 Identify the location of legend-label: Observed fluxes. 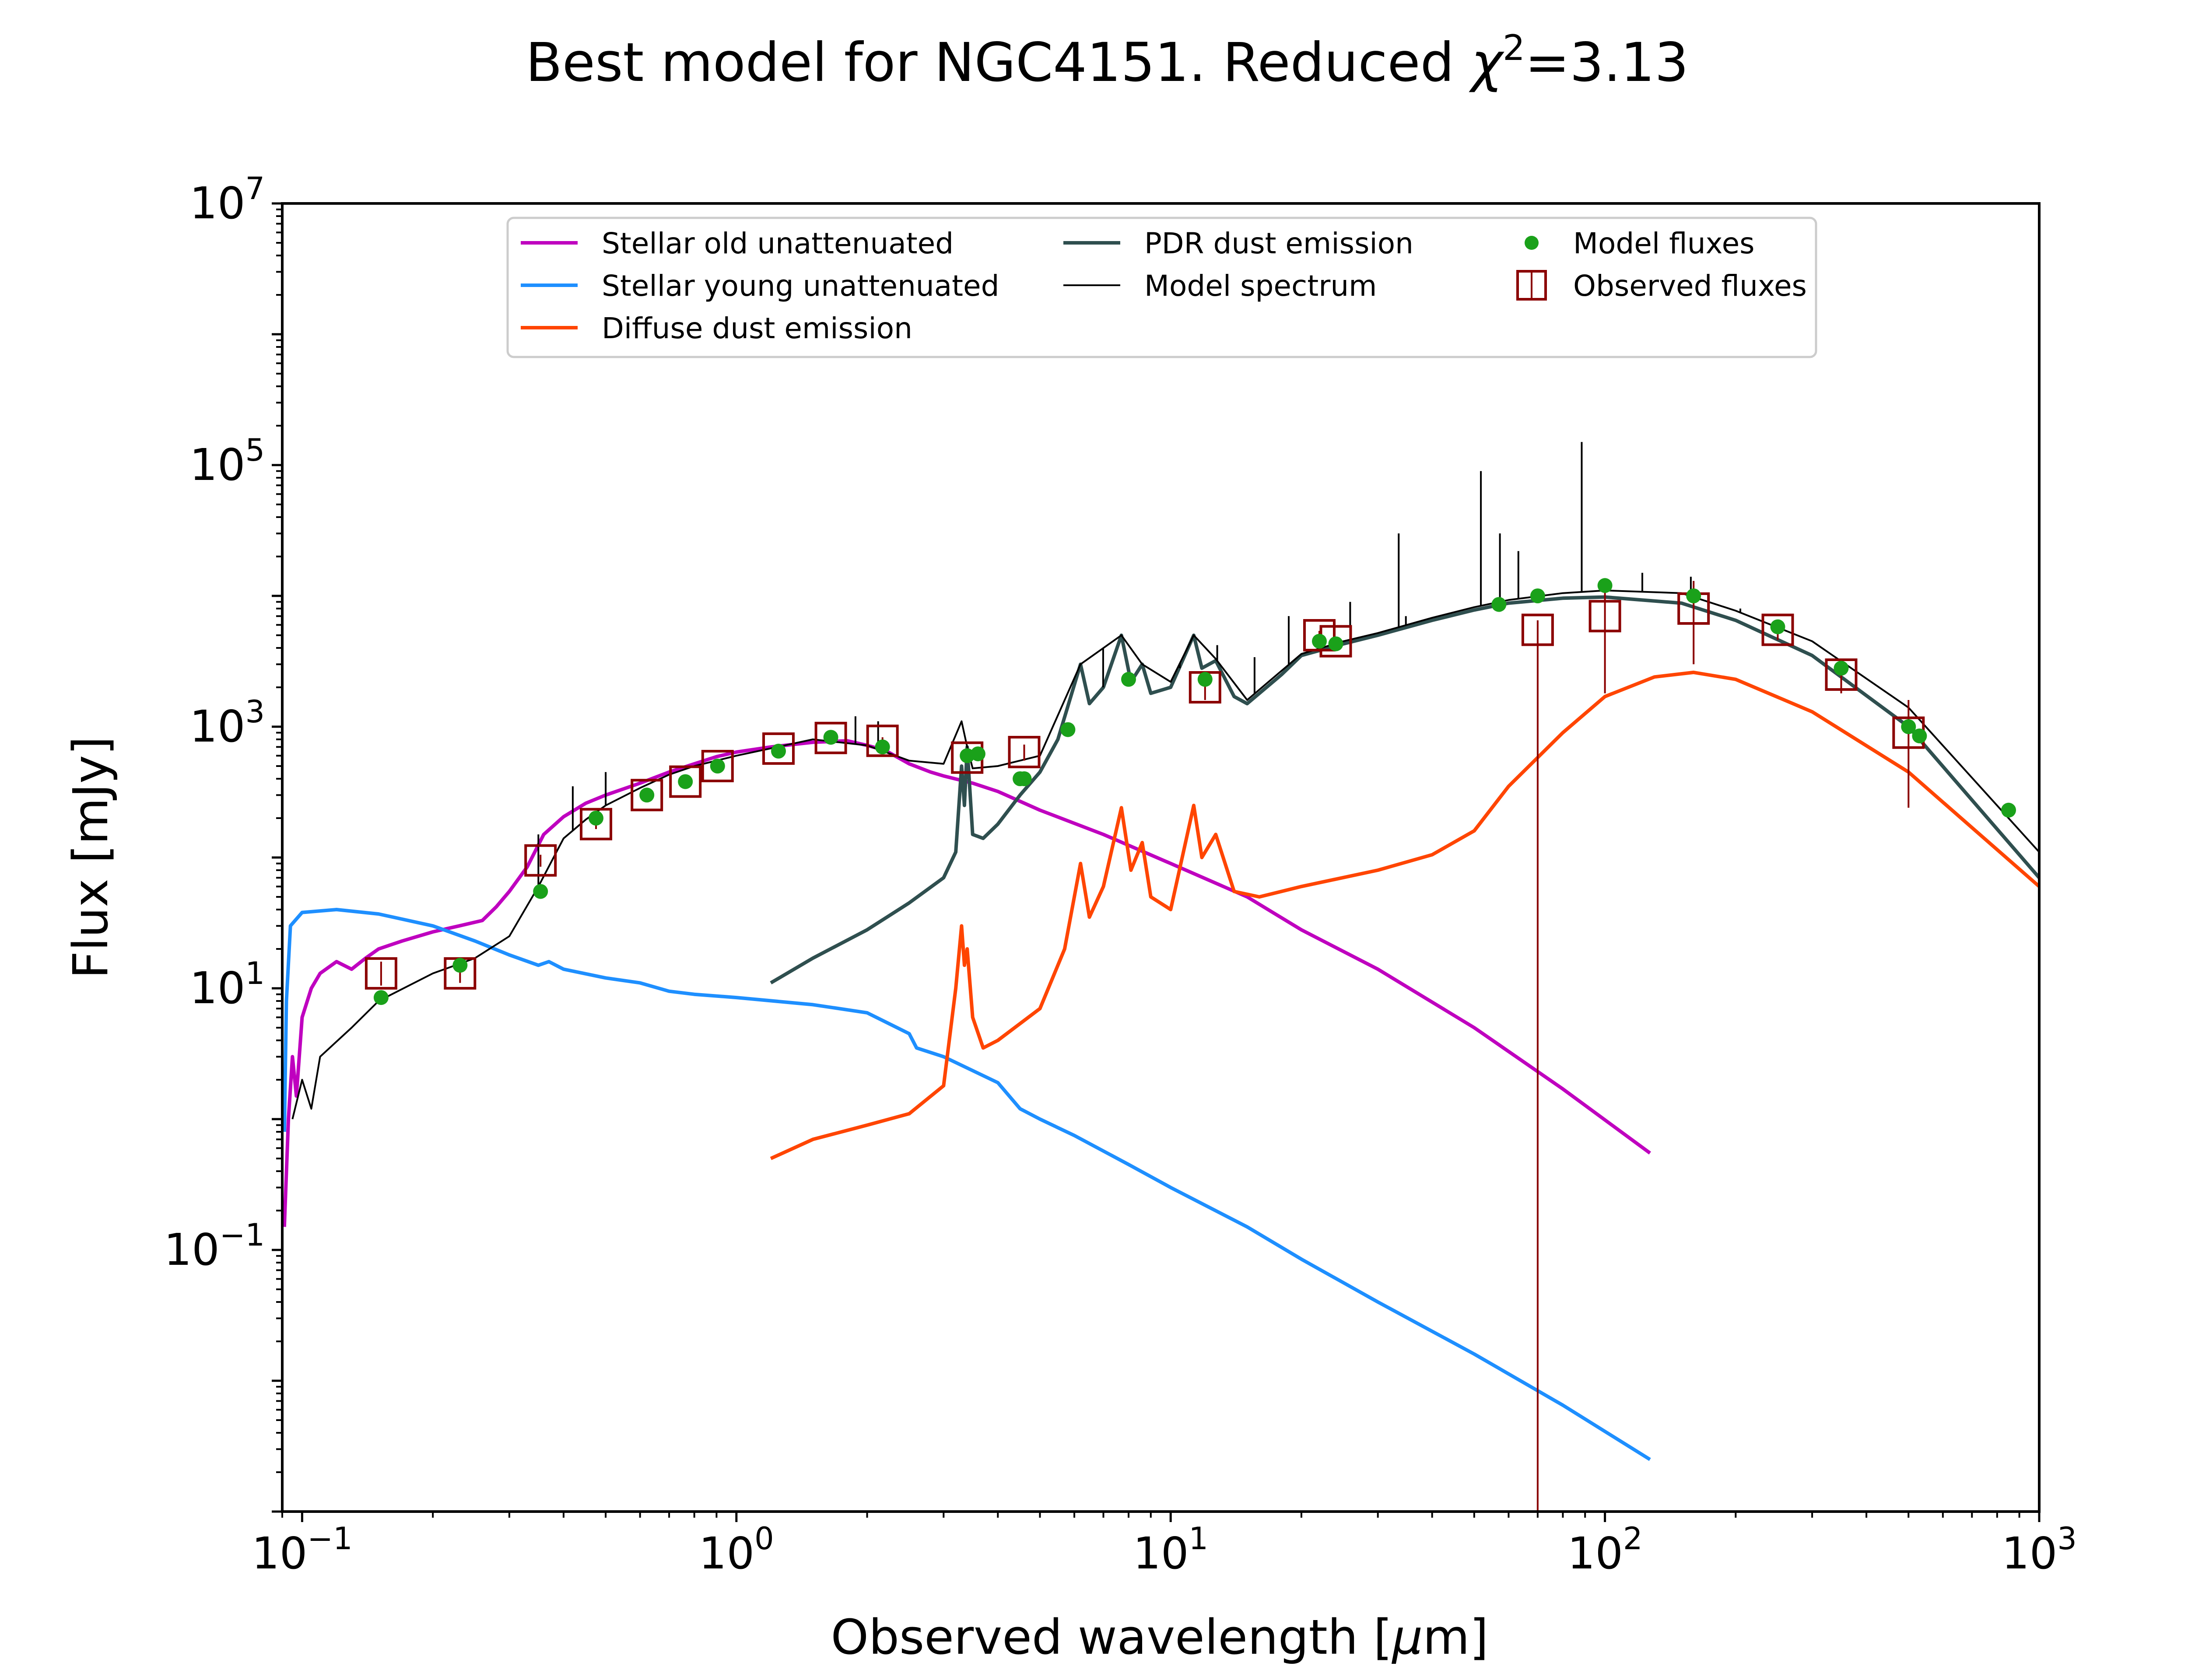
(1690, 286).